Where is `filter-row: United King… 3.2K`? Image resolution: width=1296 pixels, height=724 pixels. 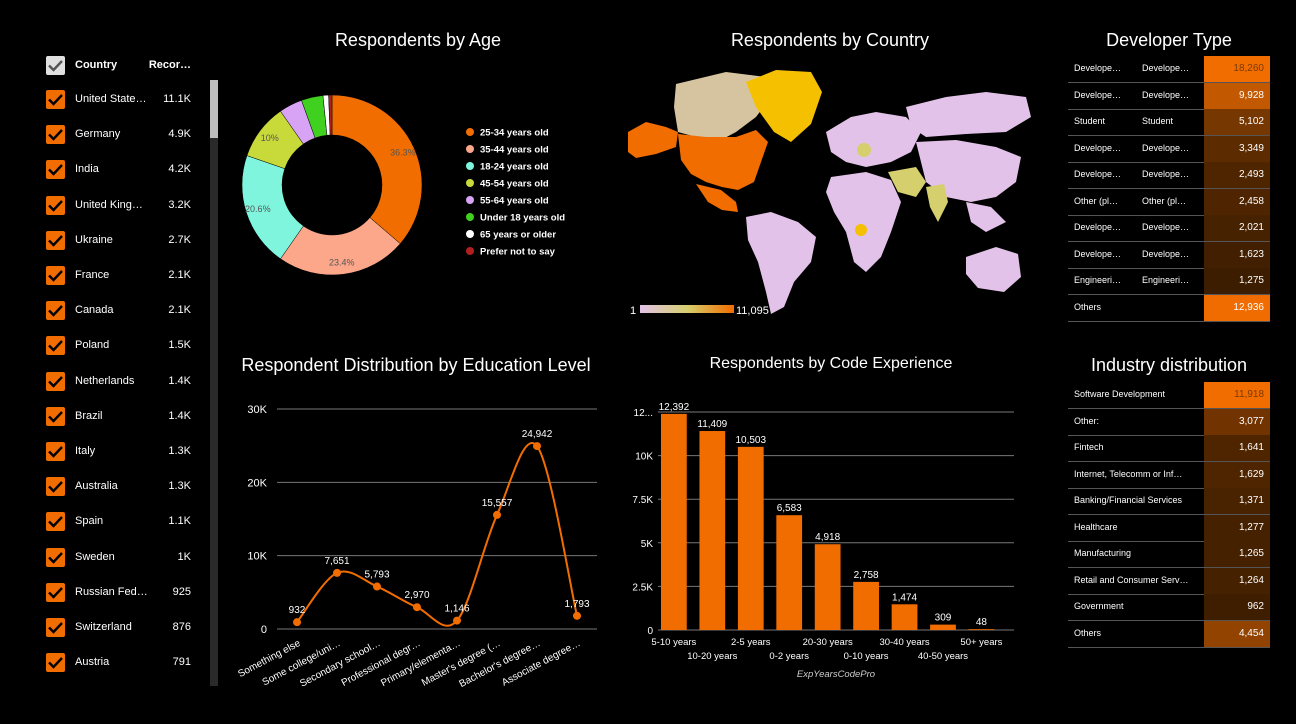
filter-row: United King… 3.2K is located at coordinates (118, 213).